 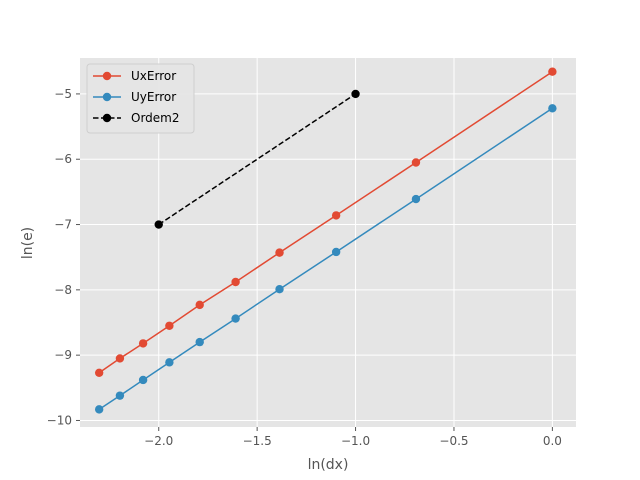 What do you see at coordinates (63, 225) in the screenshot?
I see `y-tick-label: −7` at bounding box center [63, 225].